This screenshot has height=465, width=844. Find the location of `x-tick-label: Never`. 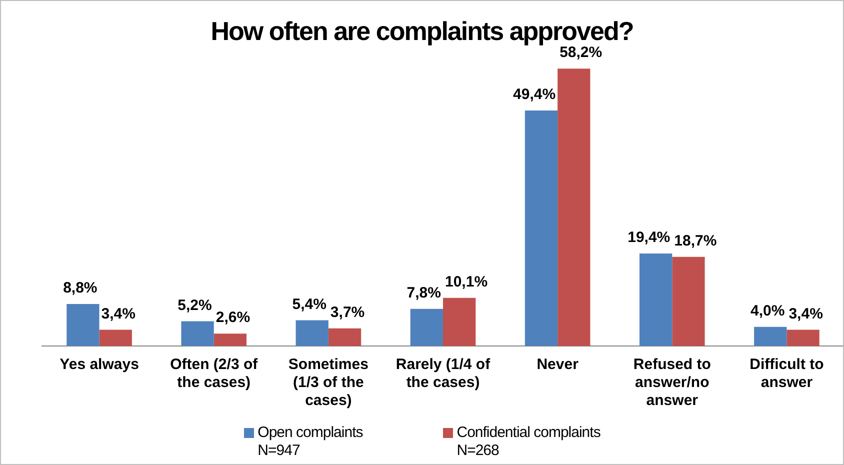

x-tick-label: Never is located at coordinates (557, 365).